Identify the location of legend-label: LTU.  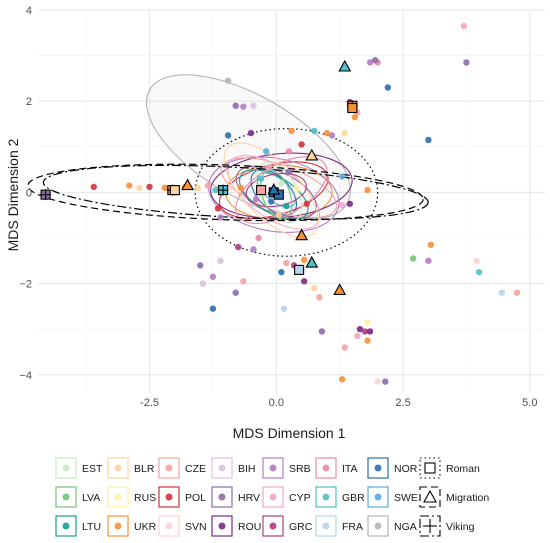
(91, 527).